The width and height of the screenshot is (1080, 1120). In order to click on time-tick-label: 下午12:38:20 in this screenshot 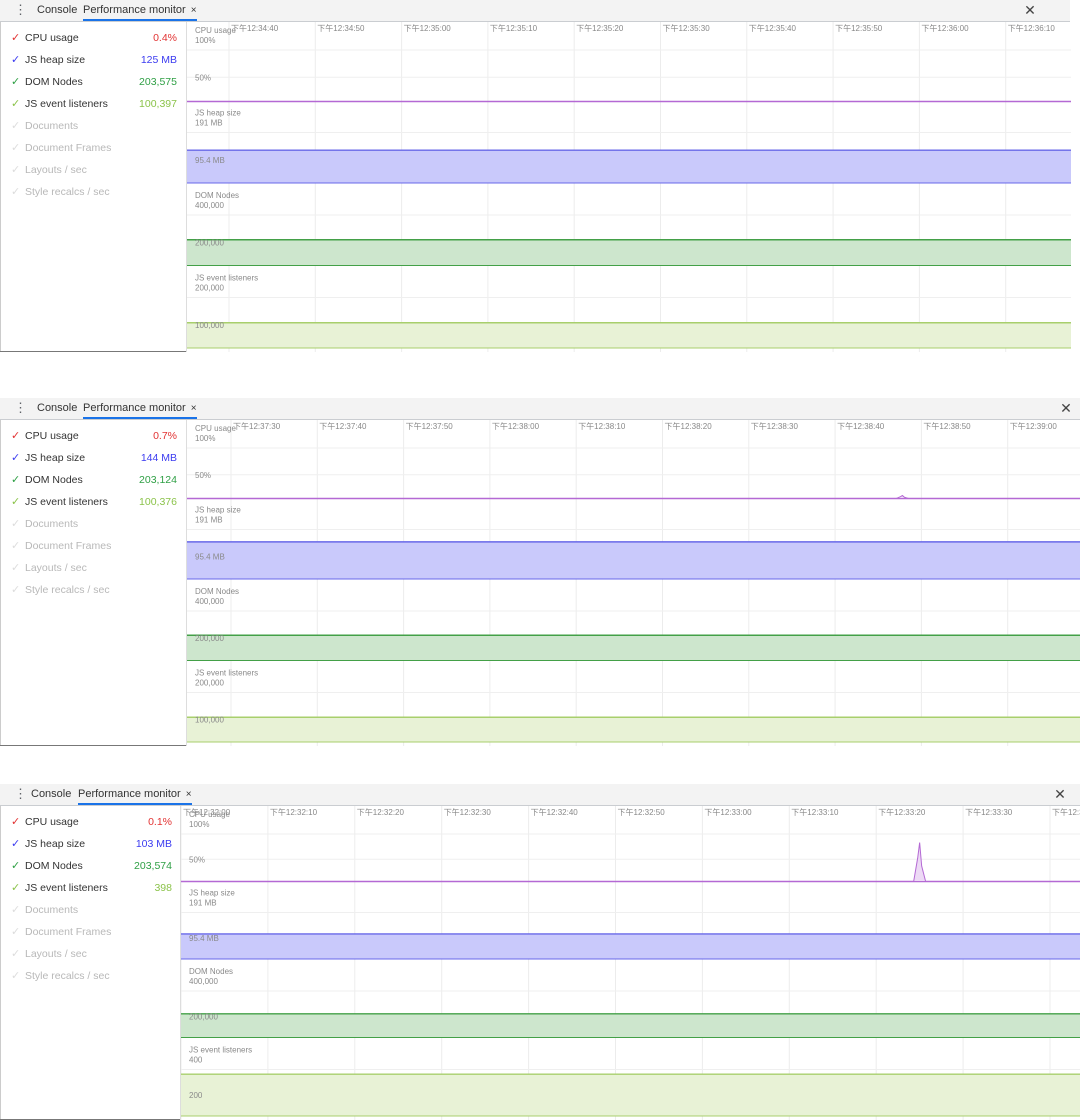, I will do `click(689, 426)`.